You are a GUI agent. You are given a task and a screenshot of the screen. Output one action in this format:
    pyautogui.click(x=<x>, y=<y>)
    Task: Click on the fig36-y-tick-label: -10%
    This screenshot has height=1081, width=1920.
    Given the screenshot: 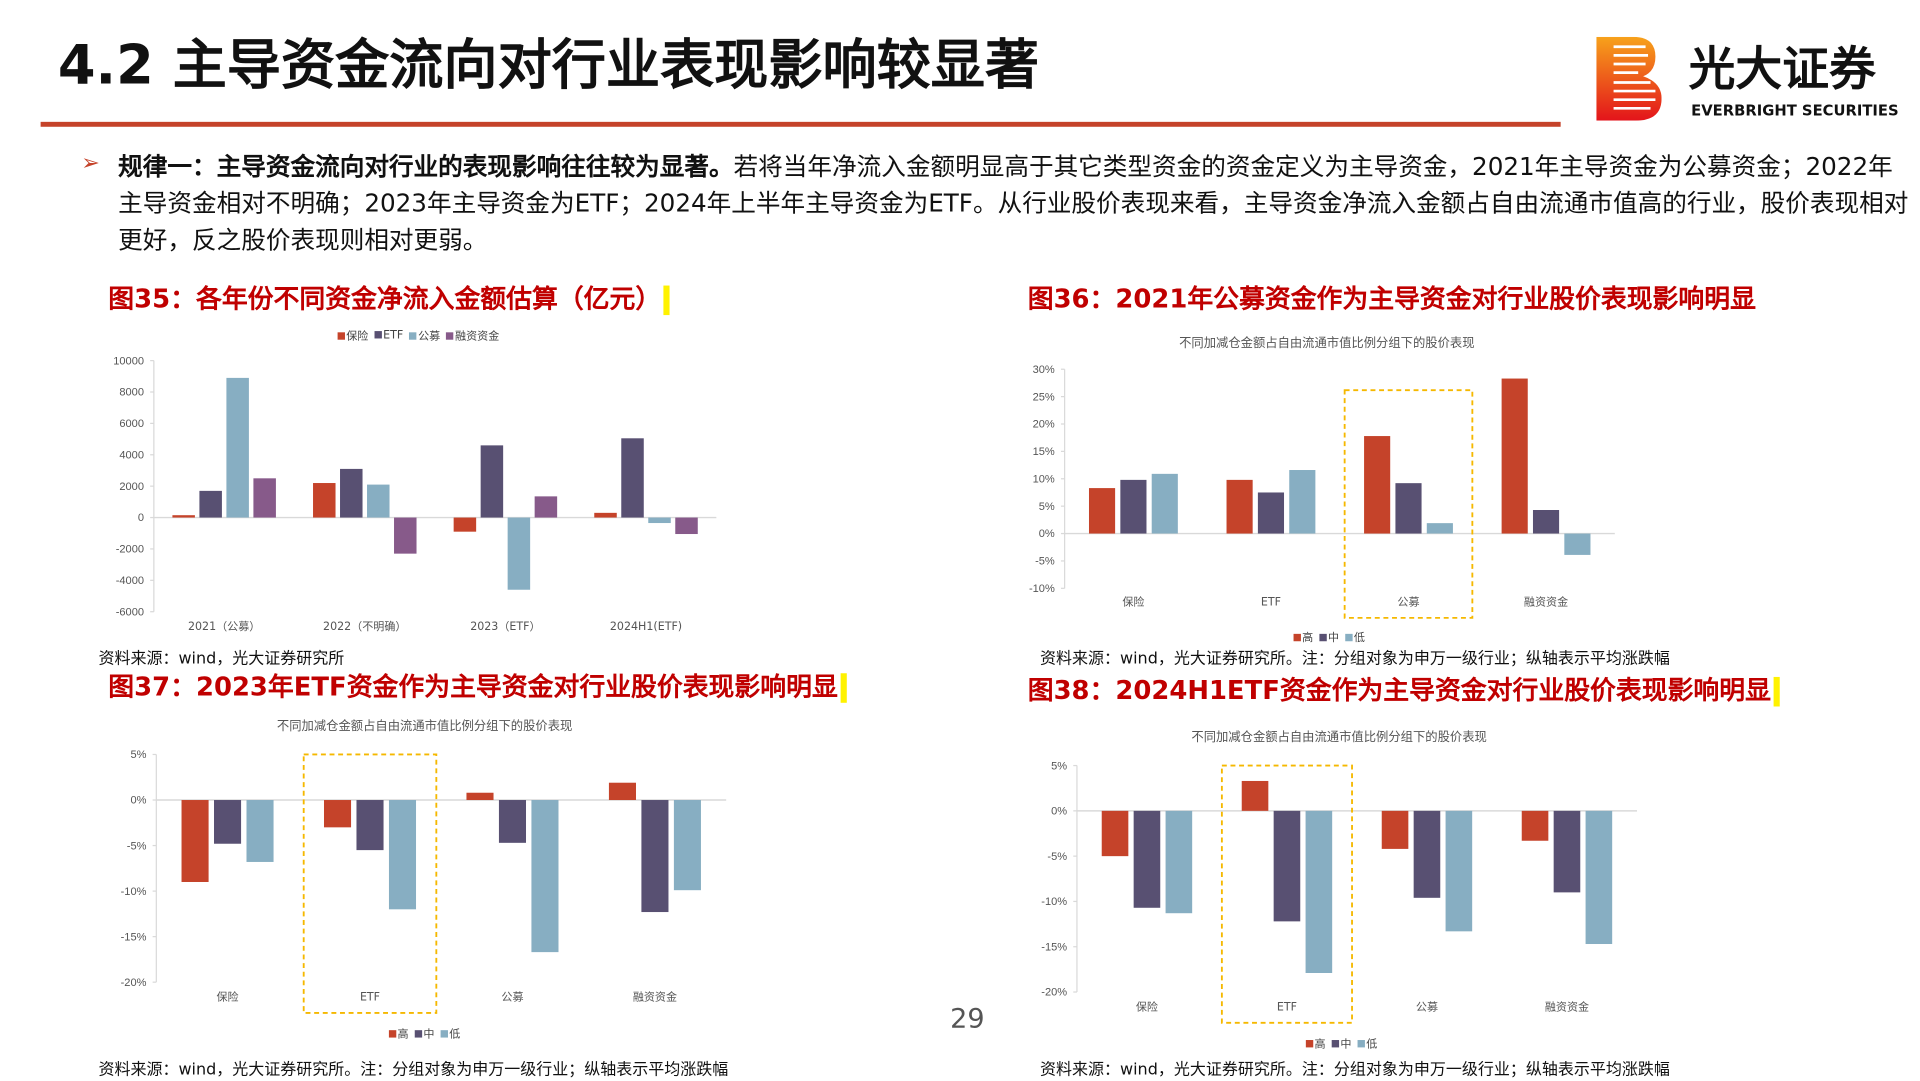 What is the action you would take?
    pyautogui.click(x=1042, y=589)
    